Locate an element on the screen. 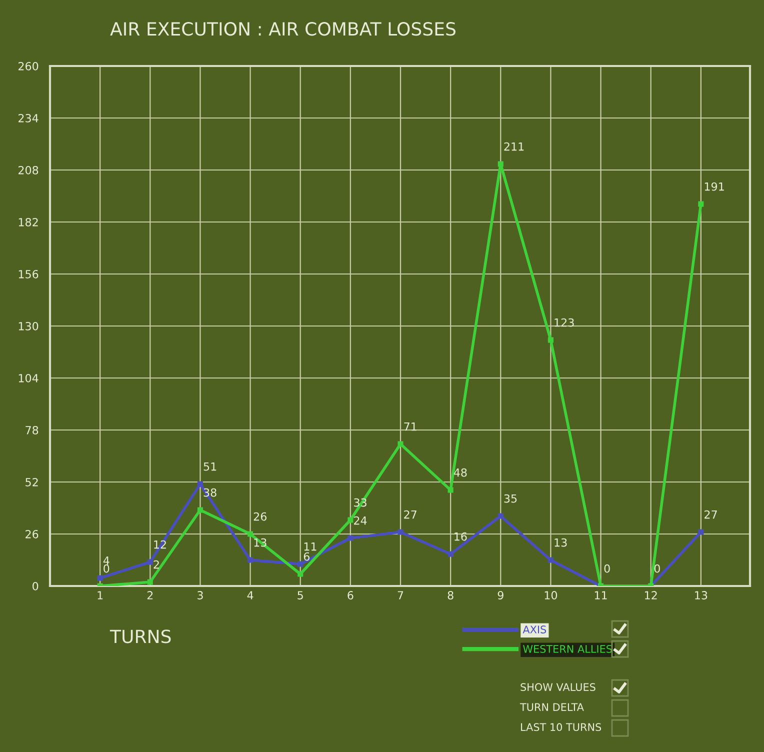 This screenshot has width=764, height=752. data-label: 26 is located at coordinates (260, 516).